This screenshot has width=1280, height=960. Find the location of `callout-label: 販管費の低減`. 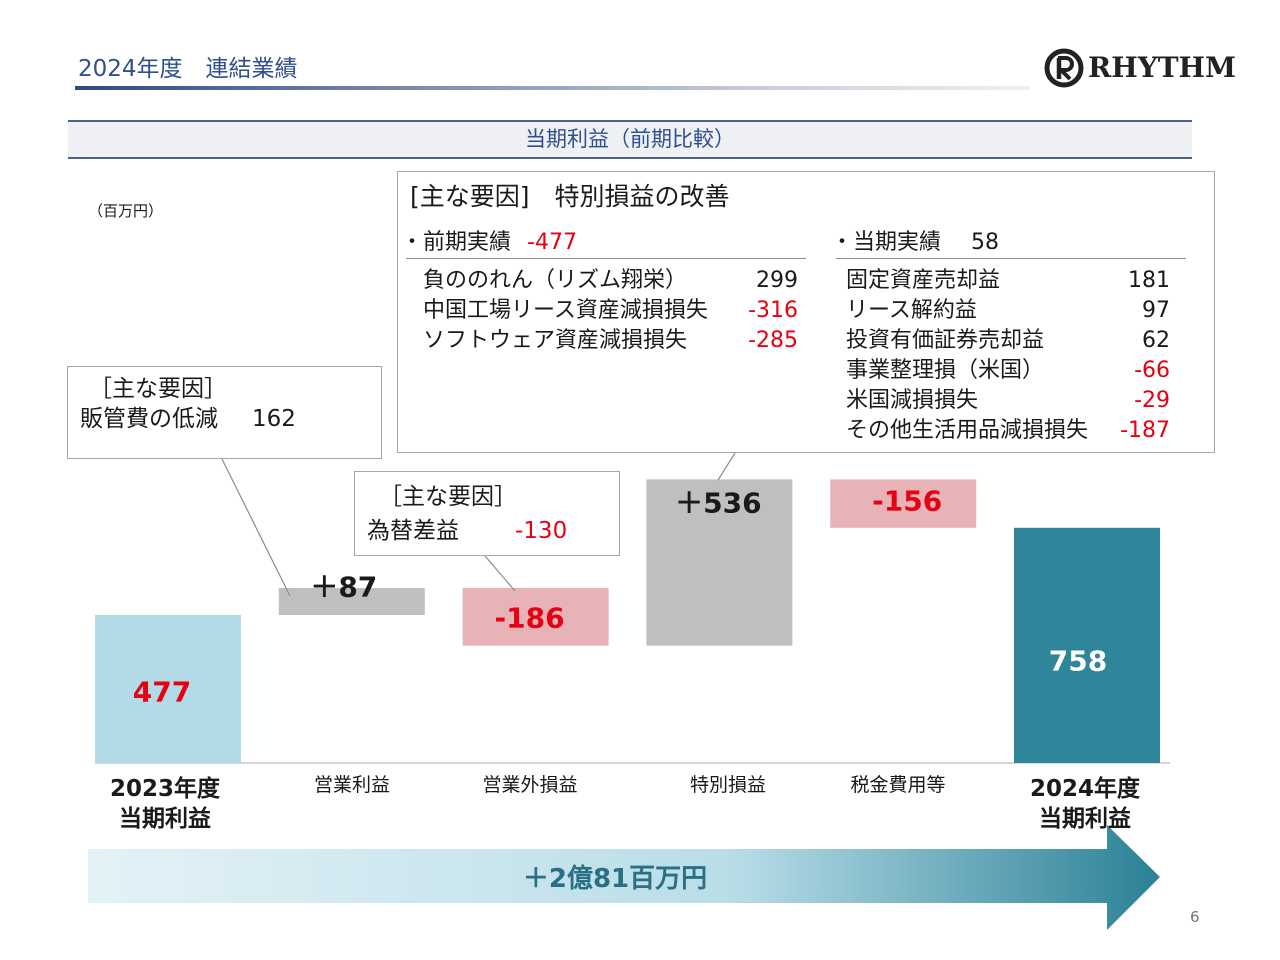

callout-label: 販管費の低減 is located at coordinates (149, 419).